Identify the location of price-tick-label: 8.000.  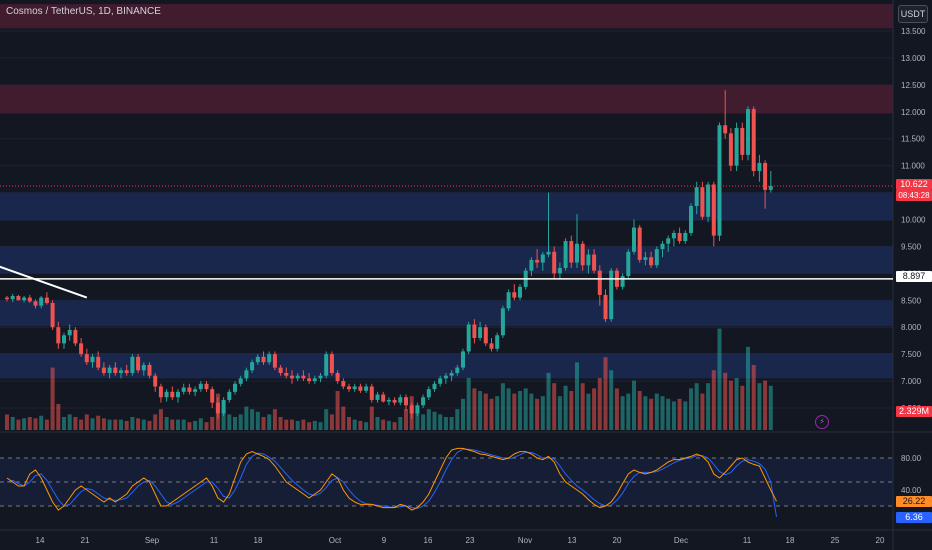
(911, 327).